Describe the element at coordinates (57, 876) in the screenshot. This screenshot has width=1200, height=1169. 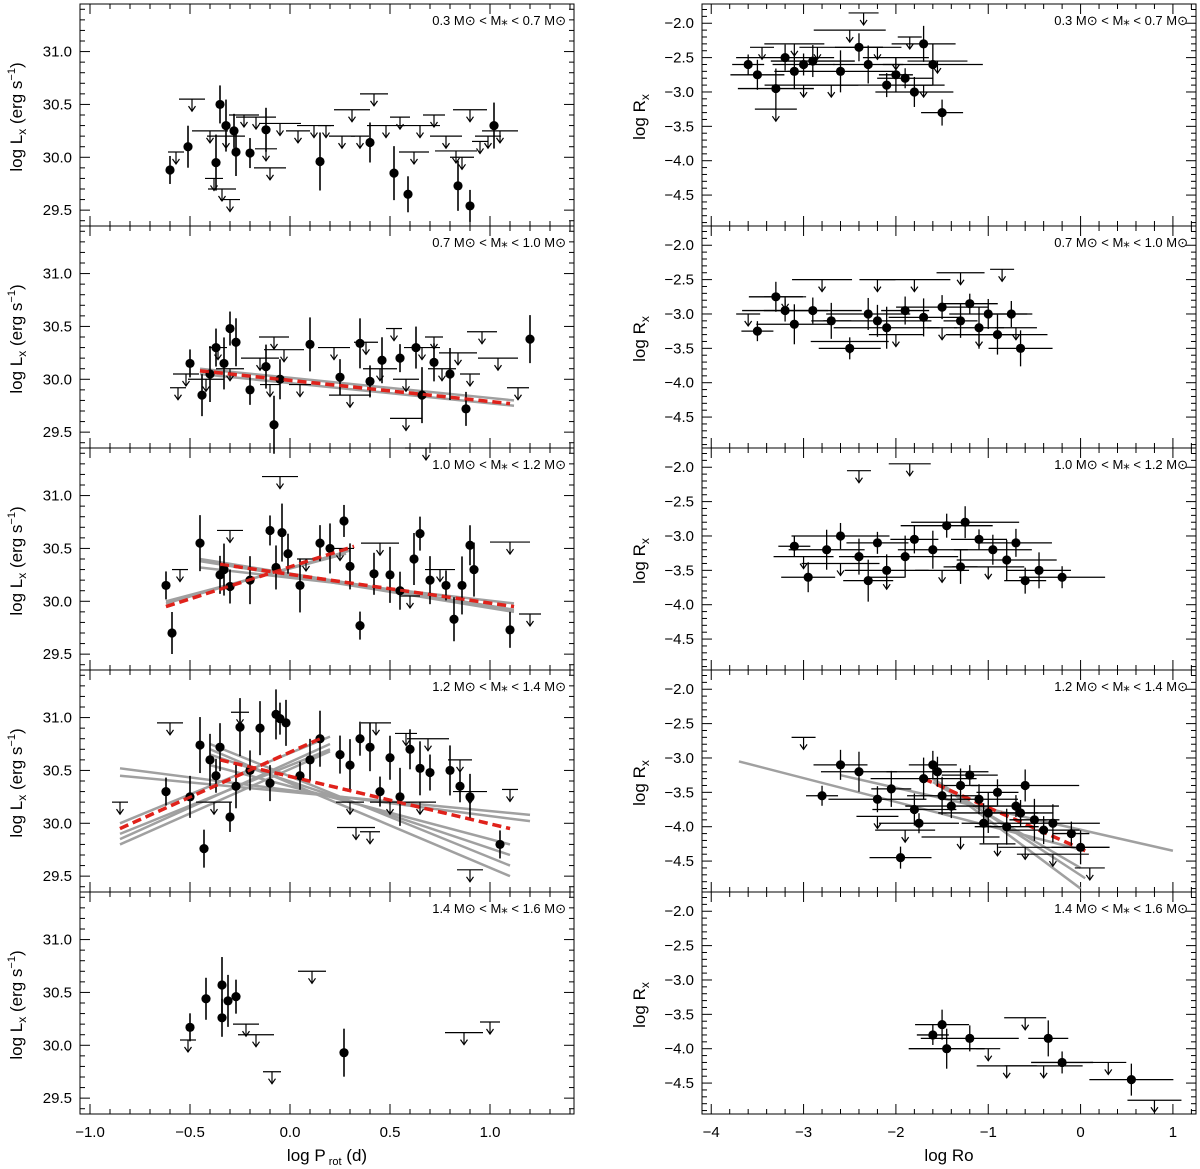
I see `left-y-tick-label: 29.5` at that location.